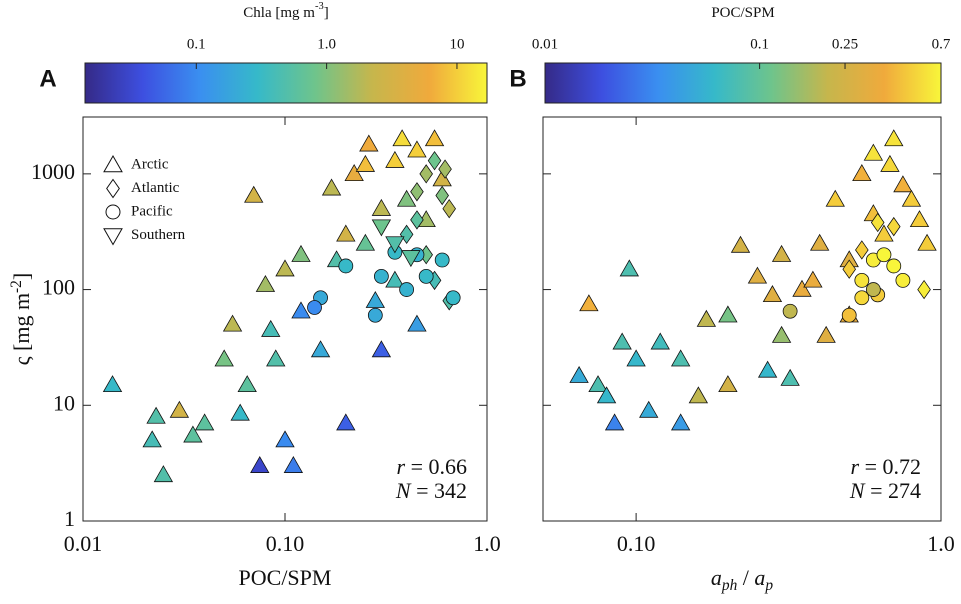  What do you see at coordinates (742, 13) in the screenshot?
I see `colorbar-title: POC/SPM` at bounding box center [742, 13].